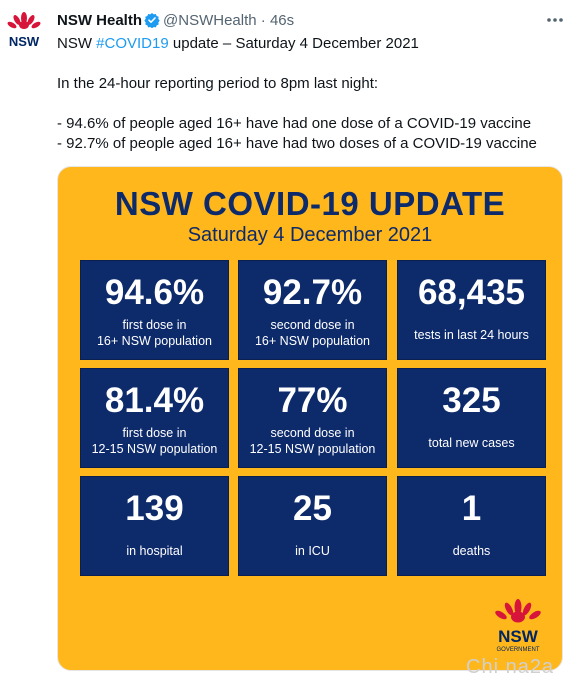 The width and height of the screenshot is (577, 680). I want to click on more-options-button, so click(555, 20).